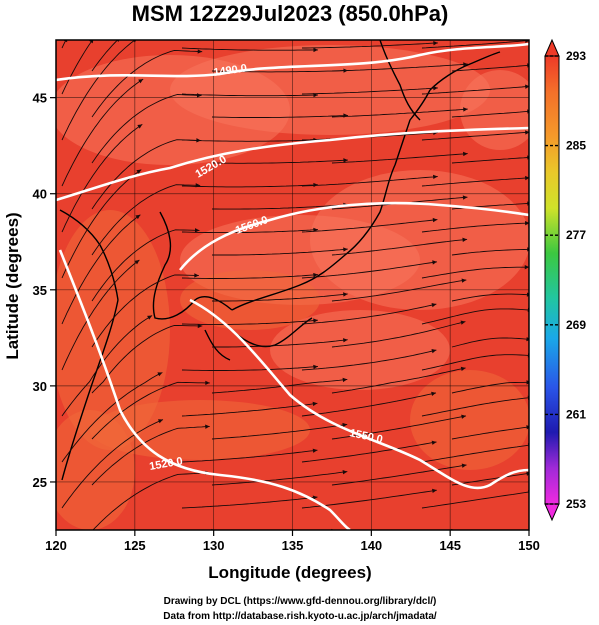 The height and width of the screenshot is (625, 599). Describe the element at coordinates (576, 146) in the screenshot. I see `colorbar-tick-label: 285` at that location.